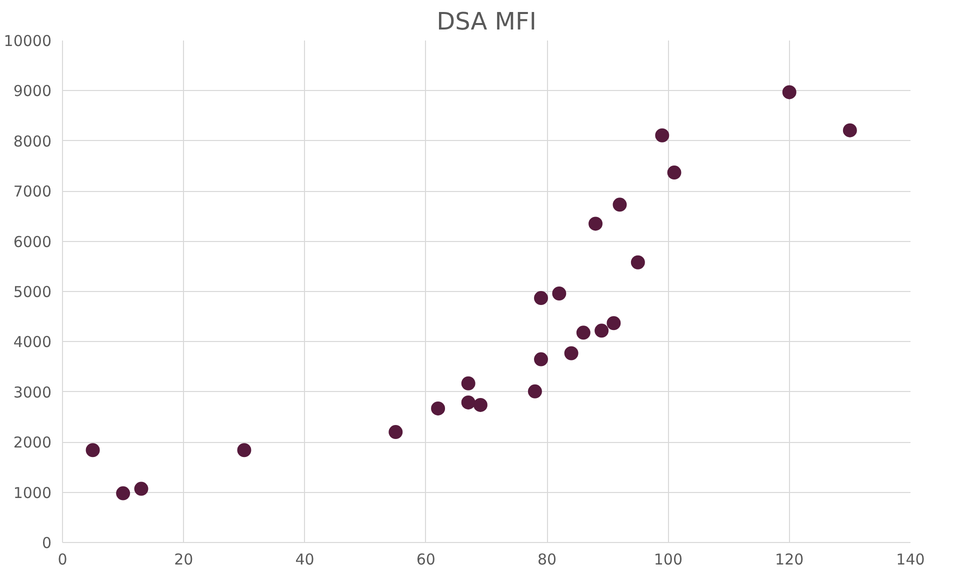  What do you see at coordinates (28, 41) in the screenshot?
I see `y-tick-label: 10000` at bounding box center [28, 41].